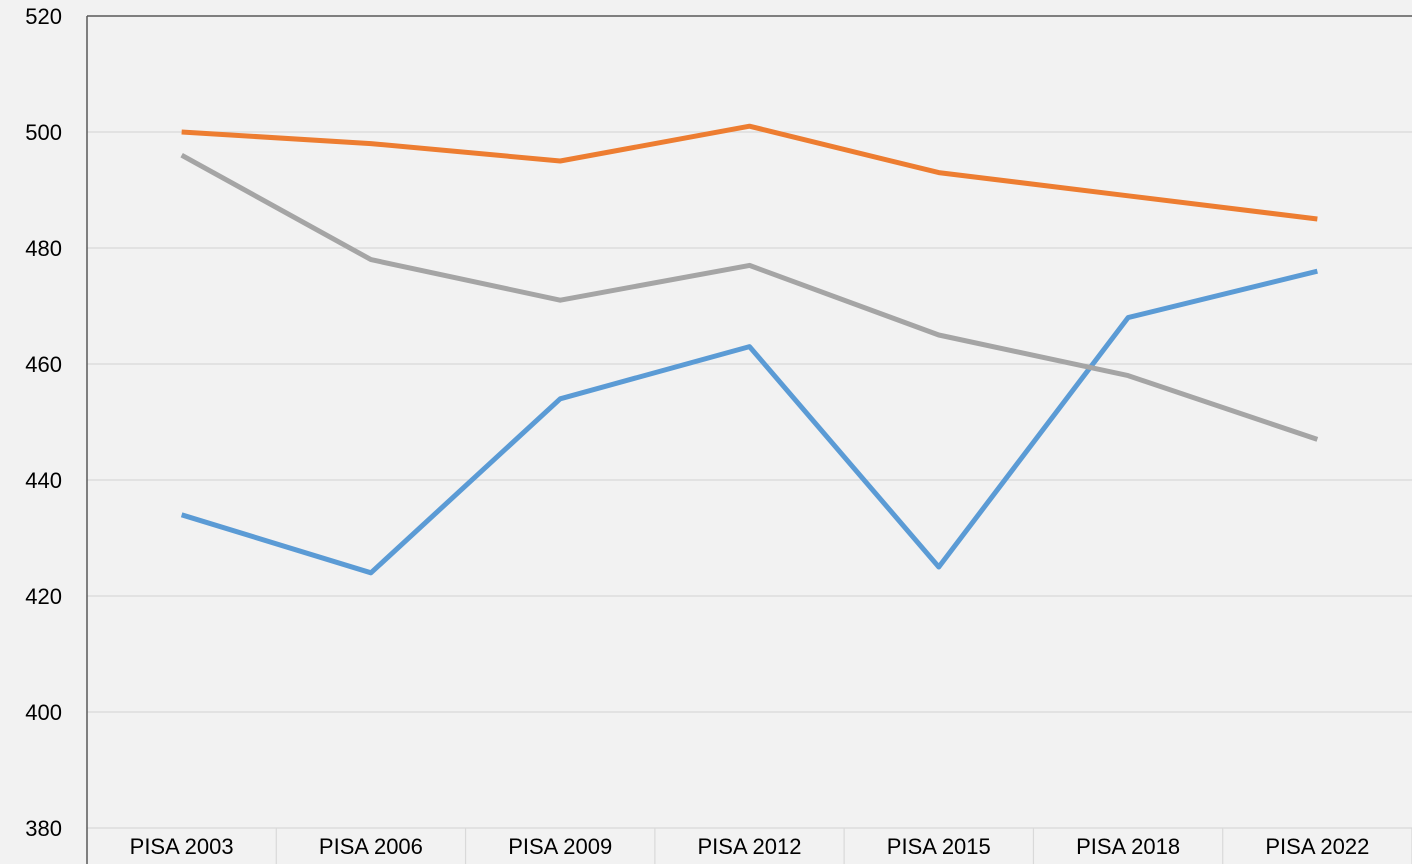 This screenshot has width=1412, height=864. What do you see at coordinates (560, 846) in the screenshot?
I see `x-tick-label: PISA 2009` at bounding box center [560, 846].